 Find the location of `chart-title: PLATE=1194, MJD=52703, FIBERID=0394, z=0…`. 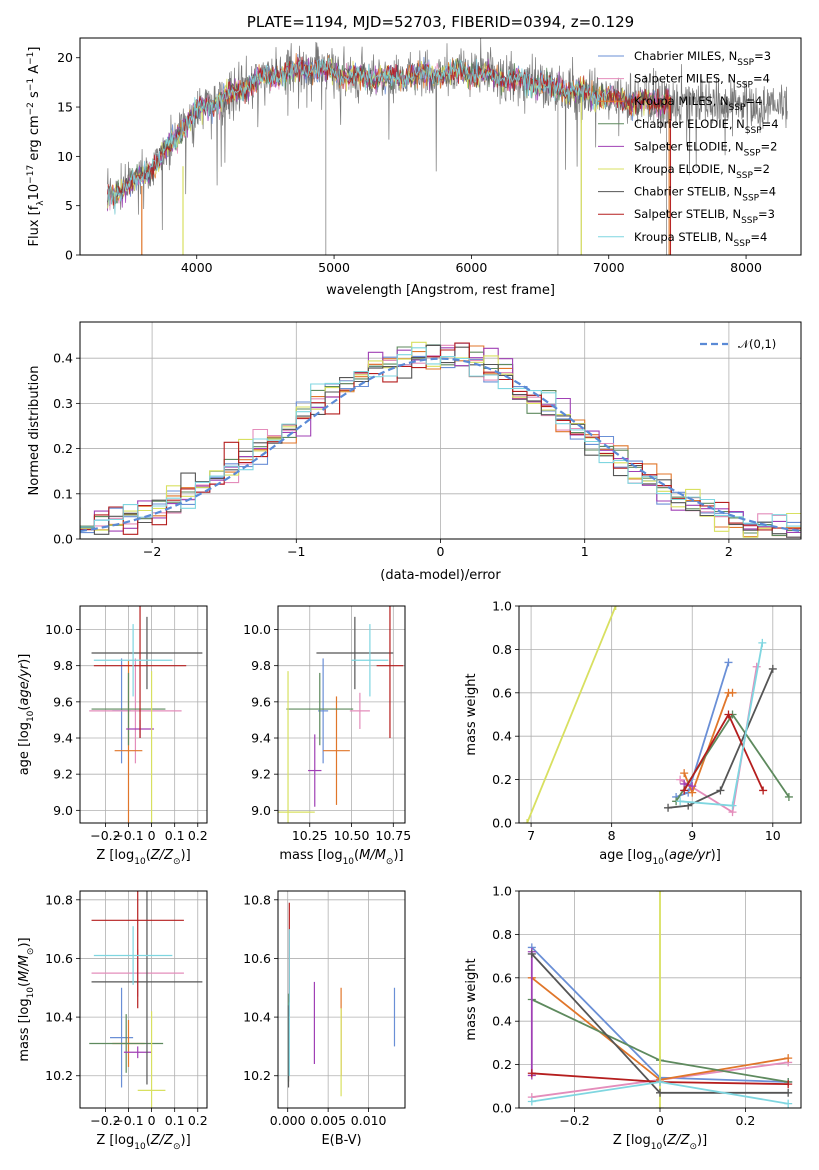

chart-title: PLATE=1194, MJD=52703, FIBERID=0394, z=0… is located at coordinates (440, 22).